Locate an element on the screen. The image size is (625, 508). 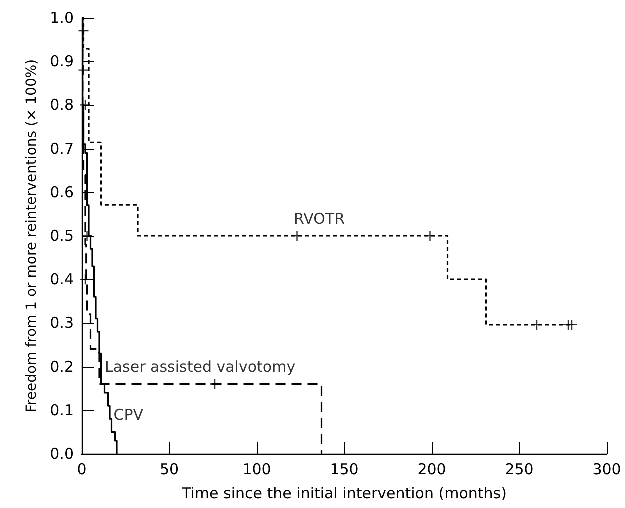
y-tick-label: 1.0 is located at coordinates (62, 18).